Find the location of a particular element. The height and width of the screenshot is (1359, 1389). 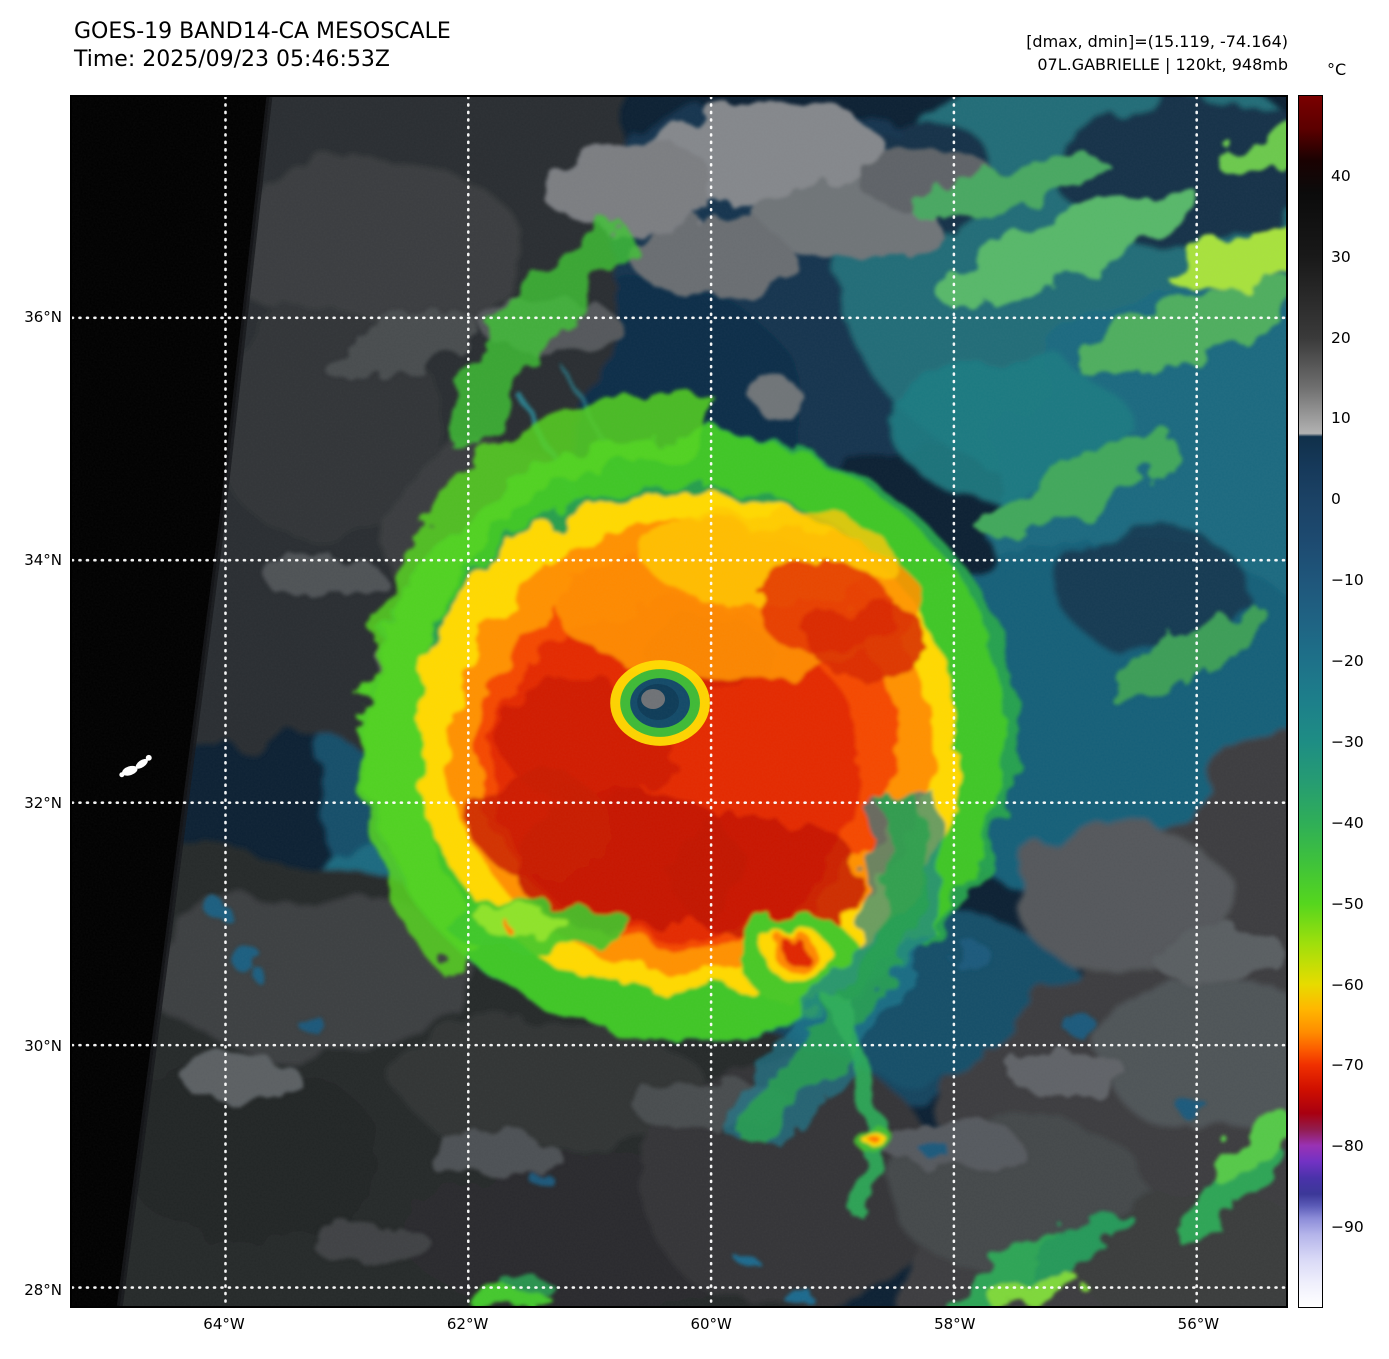

colorbar-tick-label: 20 is located at coordinates (1341, 337).